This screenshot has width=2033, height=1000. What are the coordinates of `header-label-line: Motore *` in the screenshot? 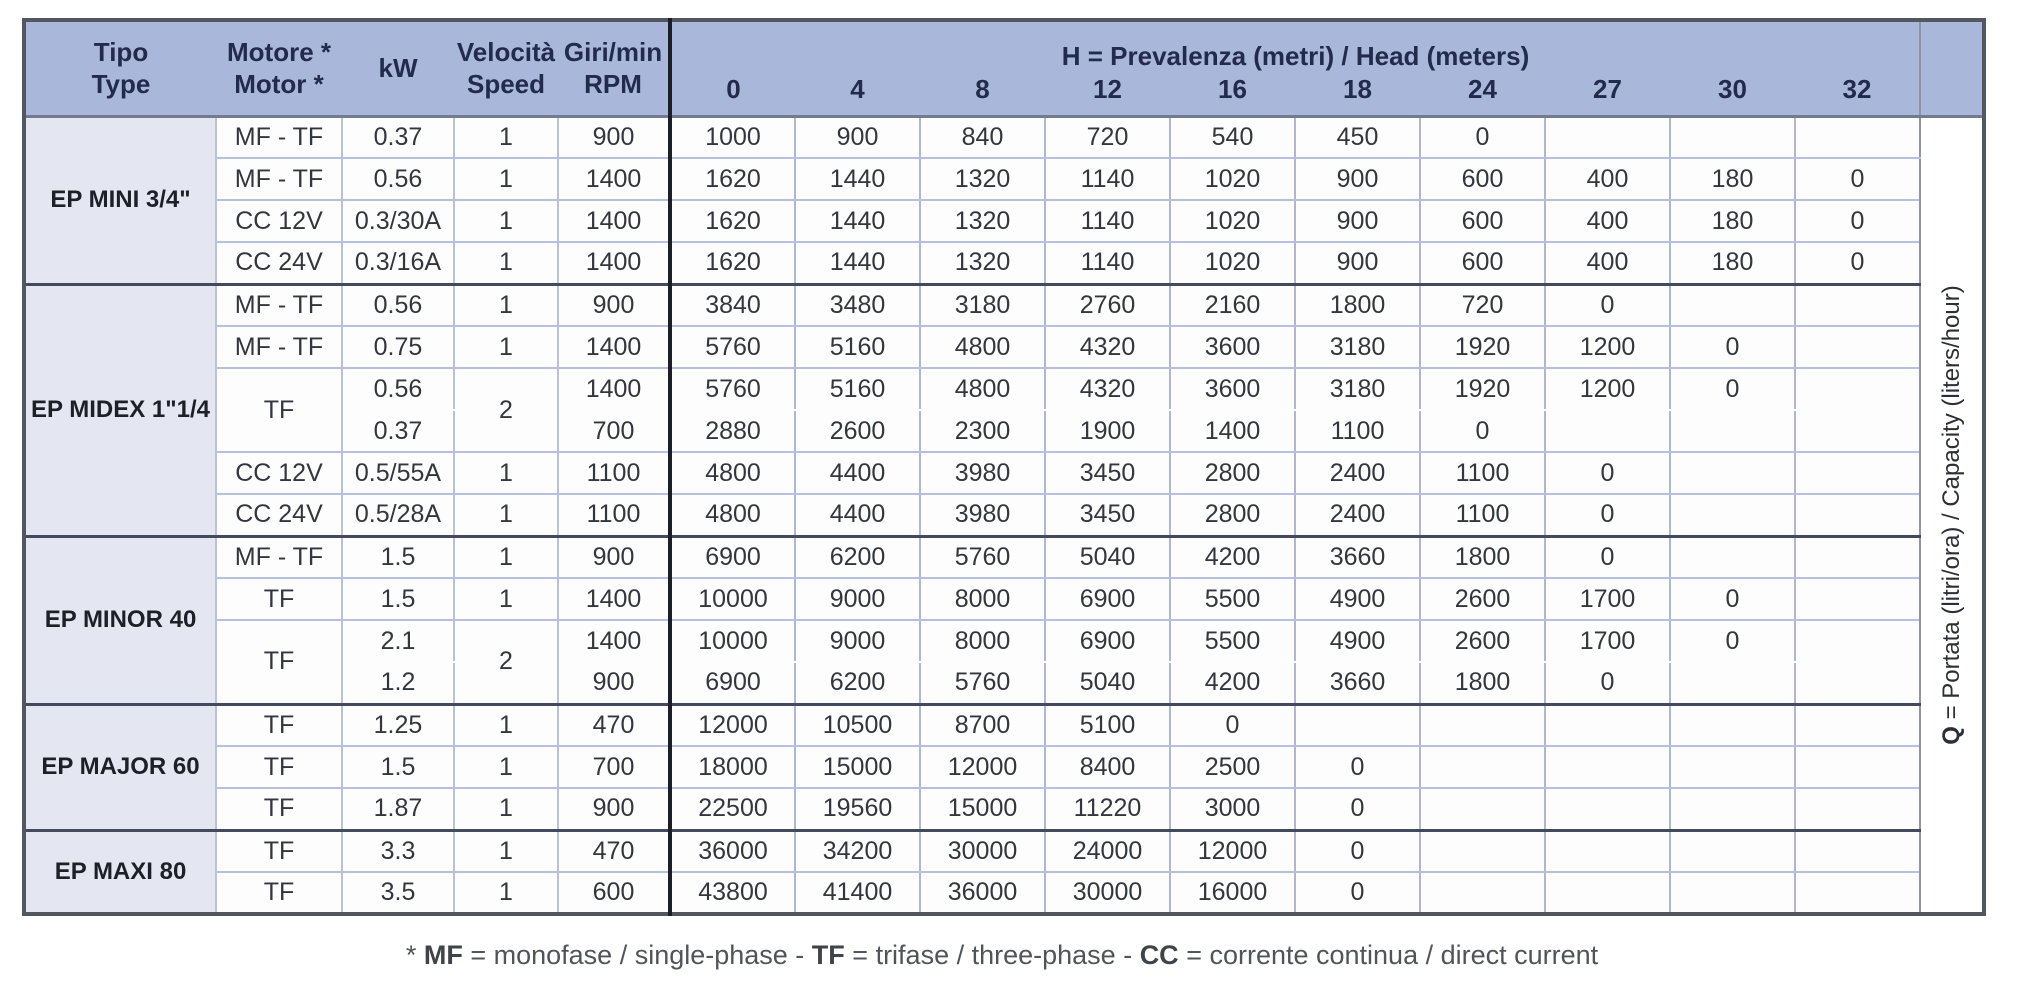 It's located at (279, 51).